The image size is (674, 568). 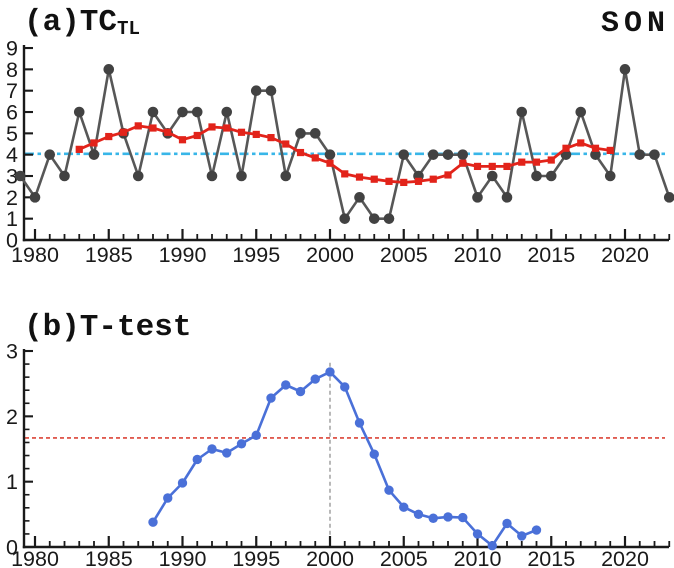 I want to click on panel-b-x-tick-label: 1985, so click(x=109, y=557).